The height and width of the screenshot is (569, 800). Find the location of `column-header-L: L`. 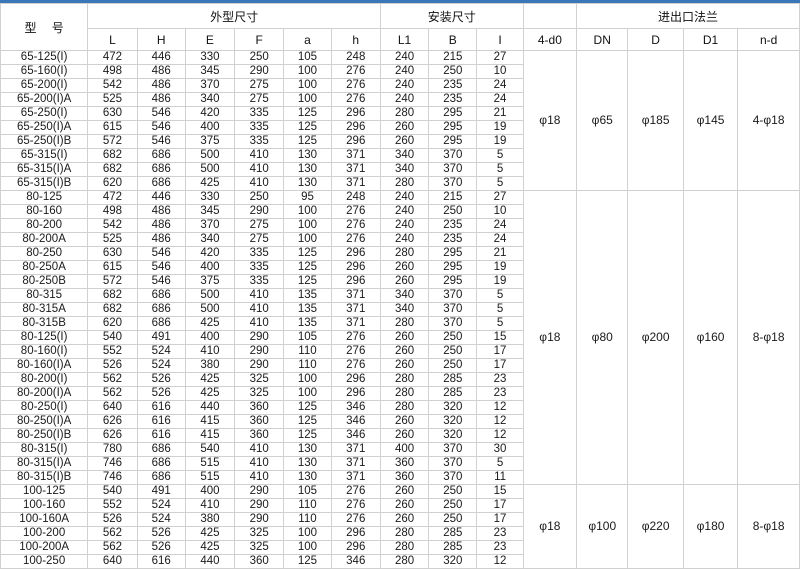

column-header-L: L is located at coordinates (112, 39).